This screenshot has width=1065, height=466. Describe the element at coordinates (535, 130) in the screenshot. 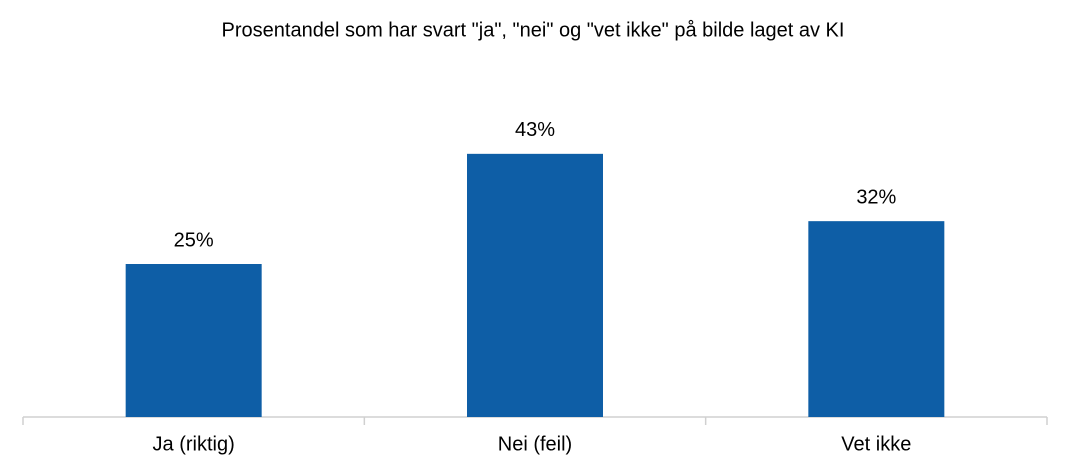

I see `data-label: 43%` at that location.